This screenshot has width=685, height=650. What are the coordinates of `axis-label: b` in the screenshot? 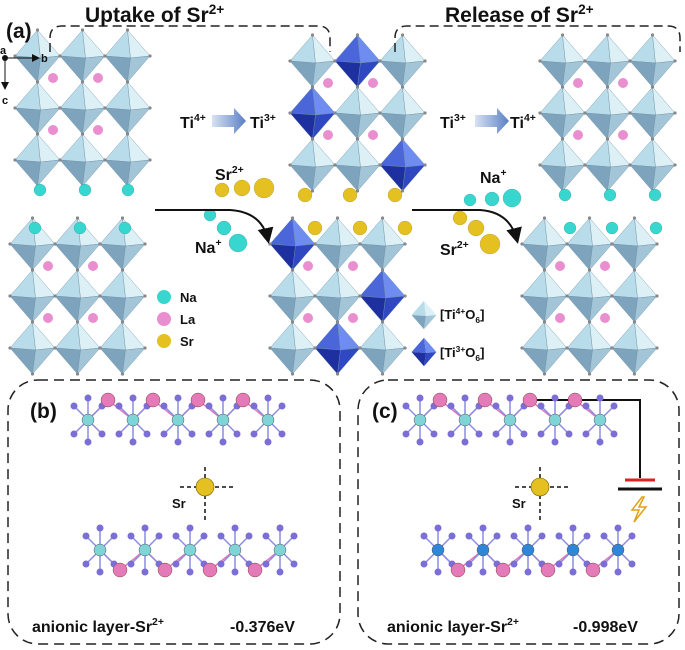 It's located at (44, 59).